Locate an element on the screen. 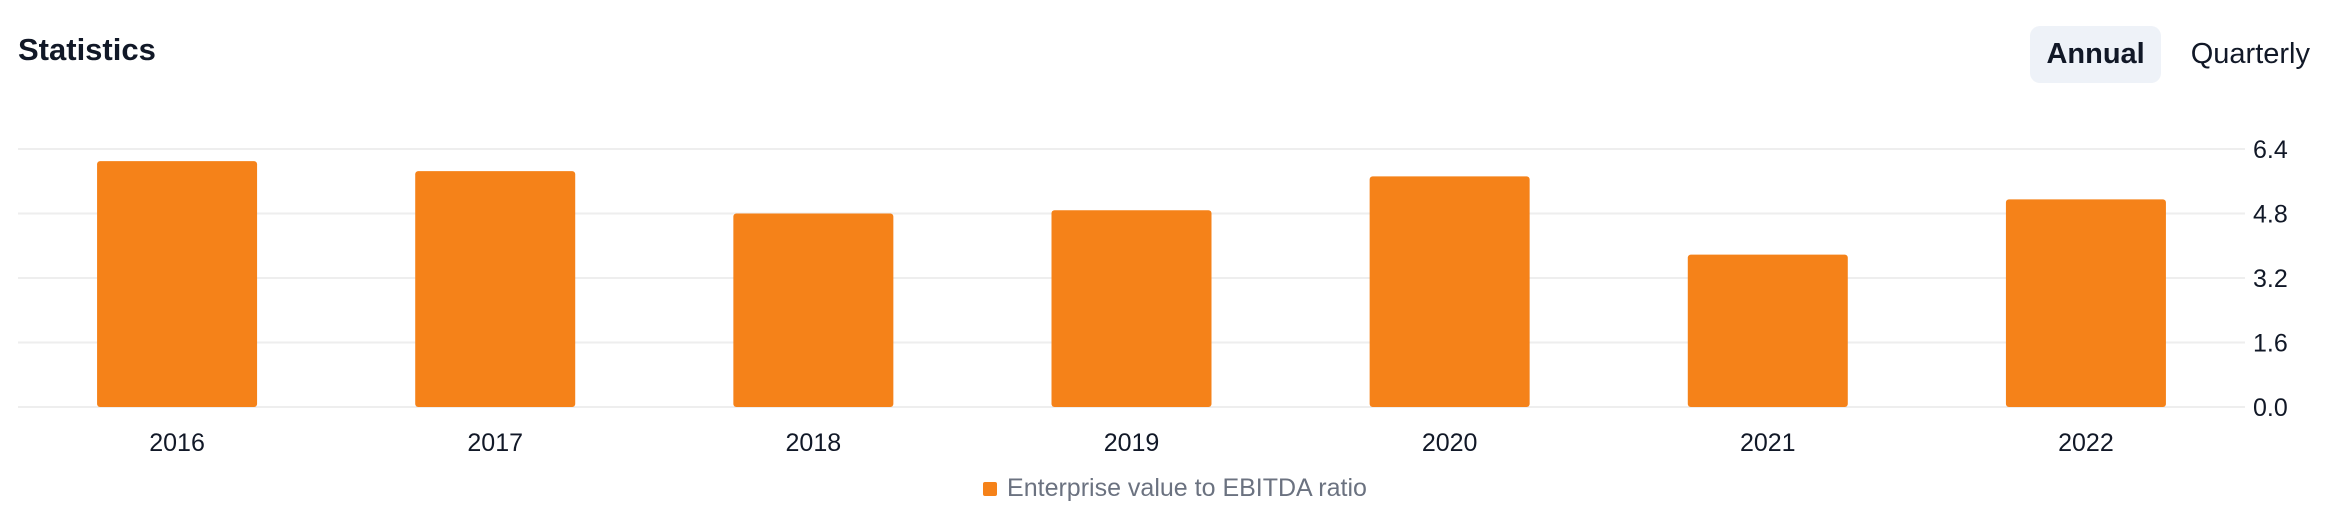 This screenshot has width=2350, height=518. chart-legend: Enterprise value to EBITDA ratio is located at coordinates (1175, 488).